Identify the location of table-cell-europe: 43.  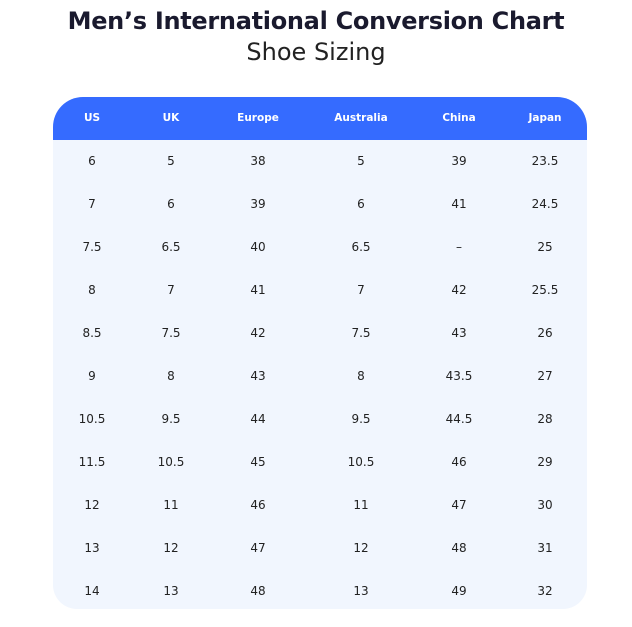
(258, 376).